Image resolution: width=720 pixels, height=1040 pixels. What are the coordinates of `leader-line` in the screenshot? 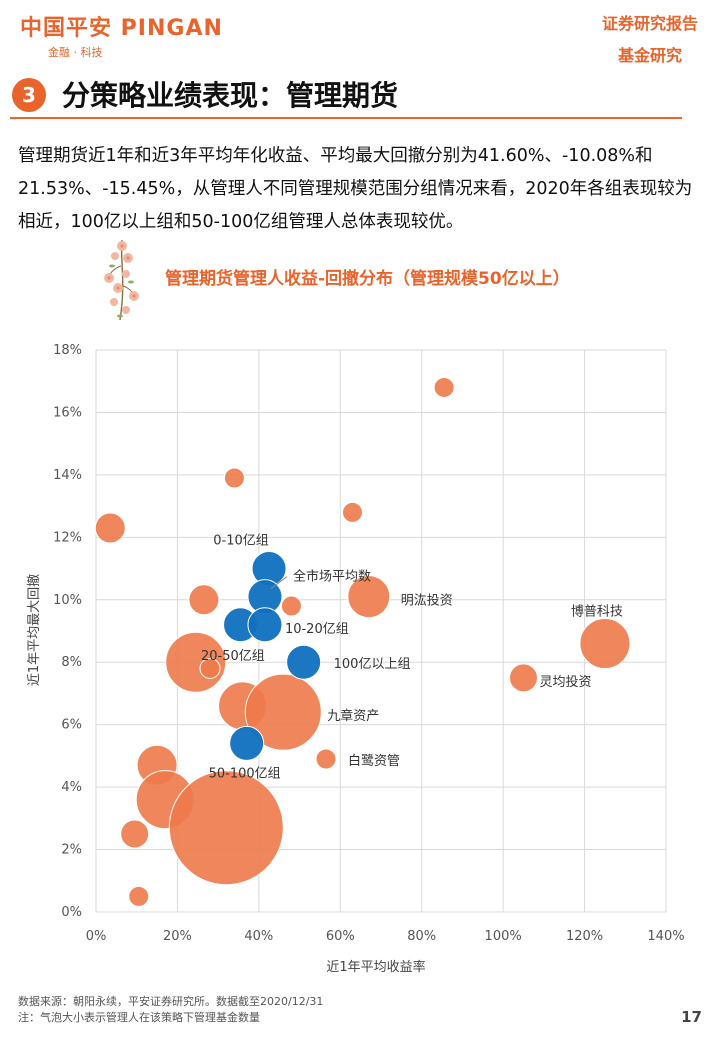 It's located at (279, 583).